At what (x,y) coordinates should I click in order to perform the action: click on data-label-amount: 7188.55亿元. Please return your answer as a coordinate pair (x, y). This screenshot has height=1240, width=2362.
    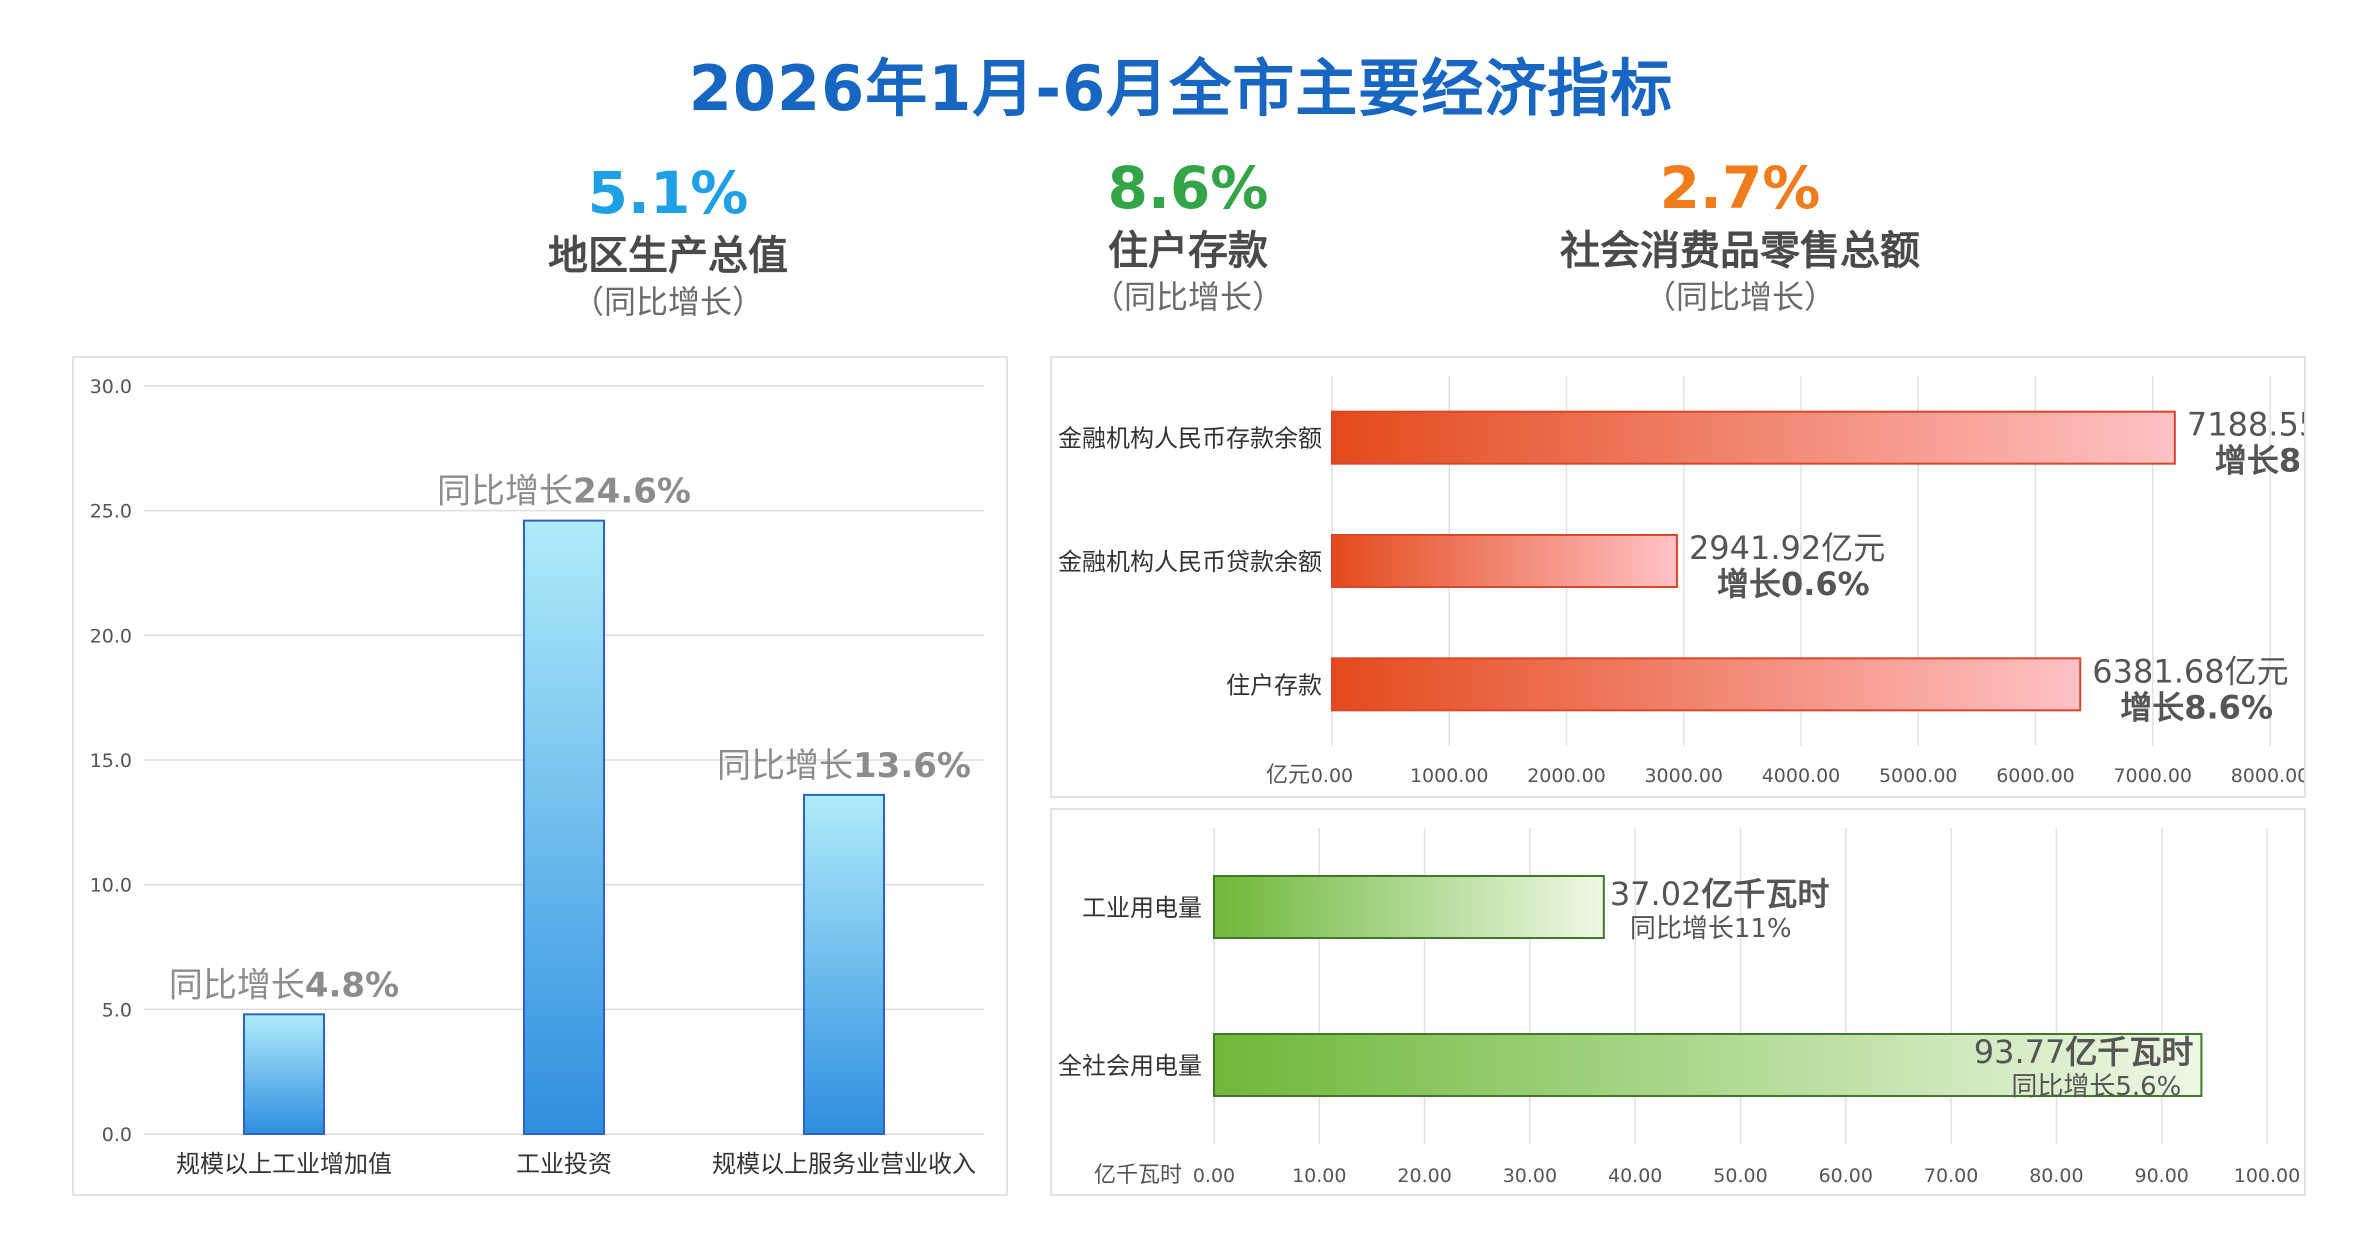
    Looking at the image, I should click on (2245, 425).